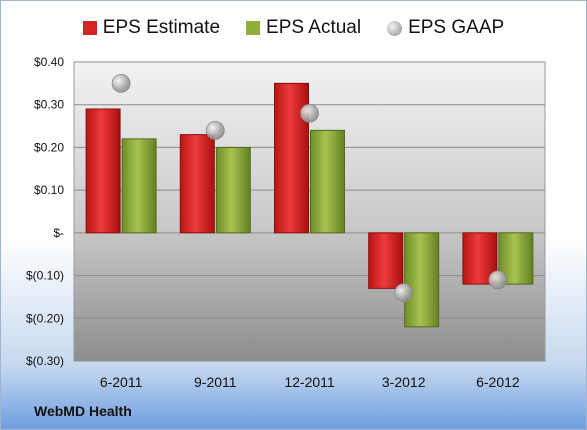  I want to click on x-tick-label: 6-2011, so click(121, 382).